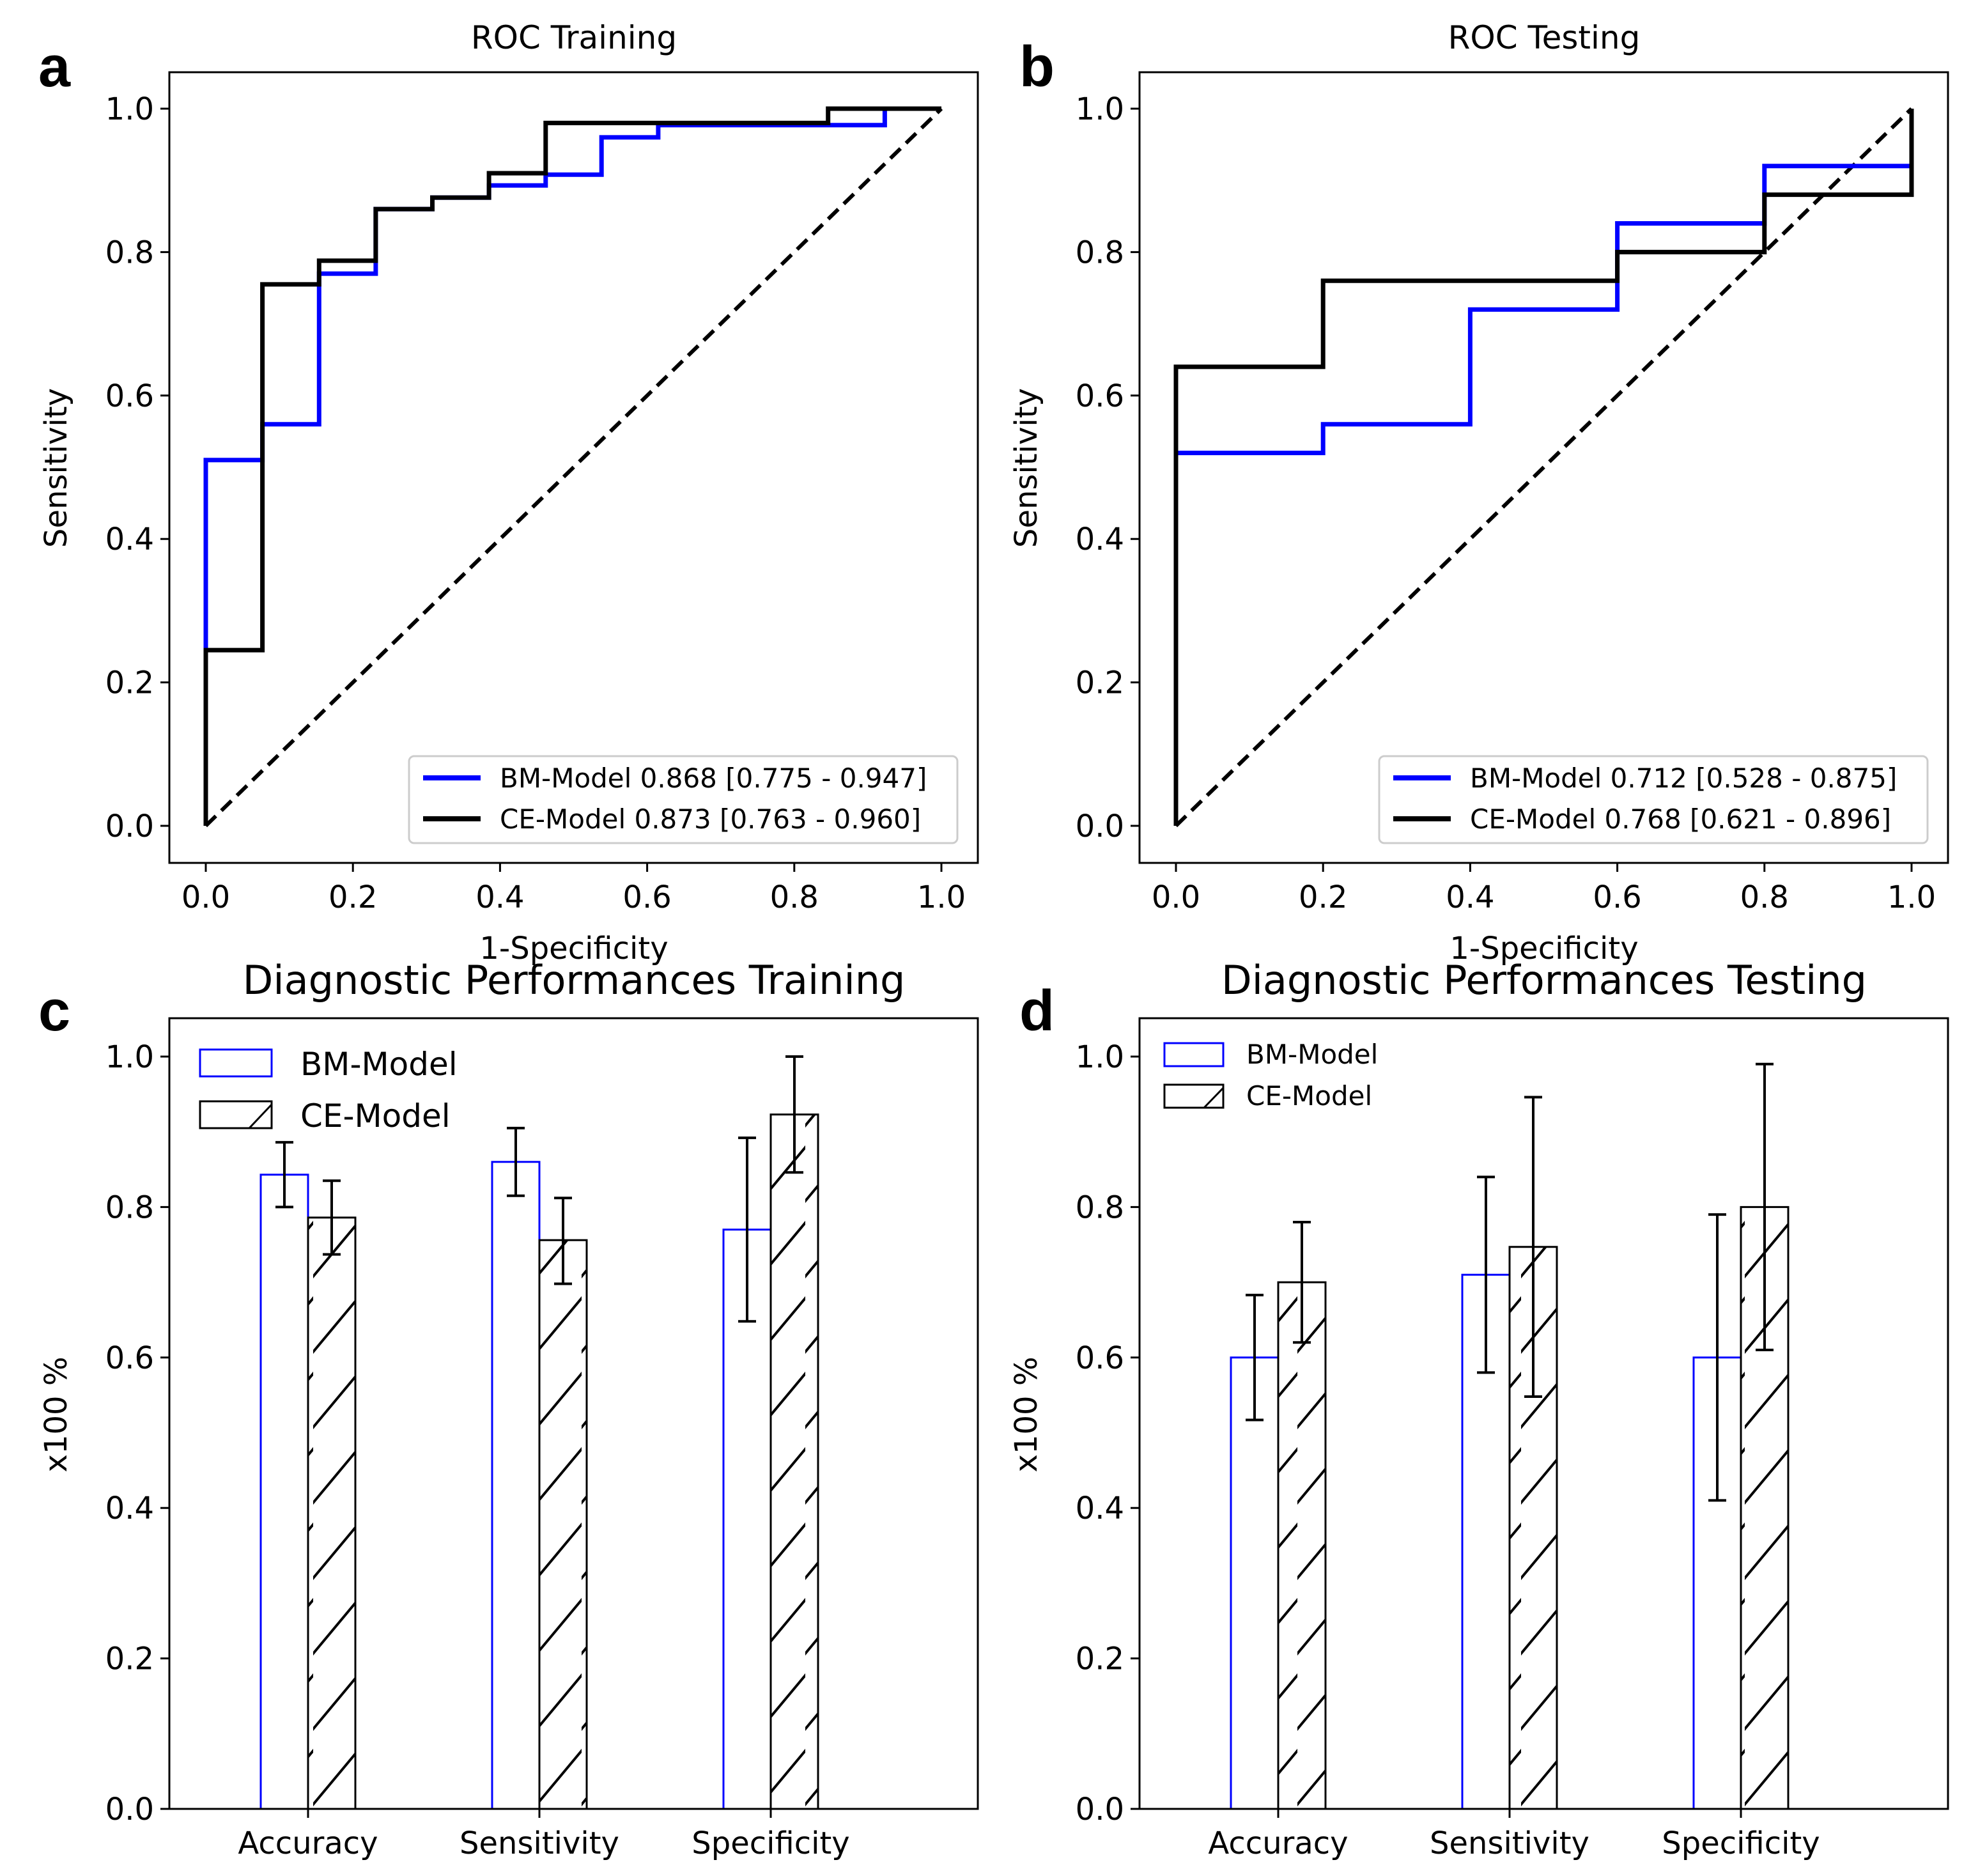 The image size is (1971, 1876). What do you see at coordinates (1544, 981) in the screenshot?
I see `chart-title: Diagnostic Performances Testing` at bounding box center [1544, 981].